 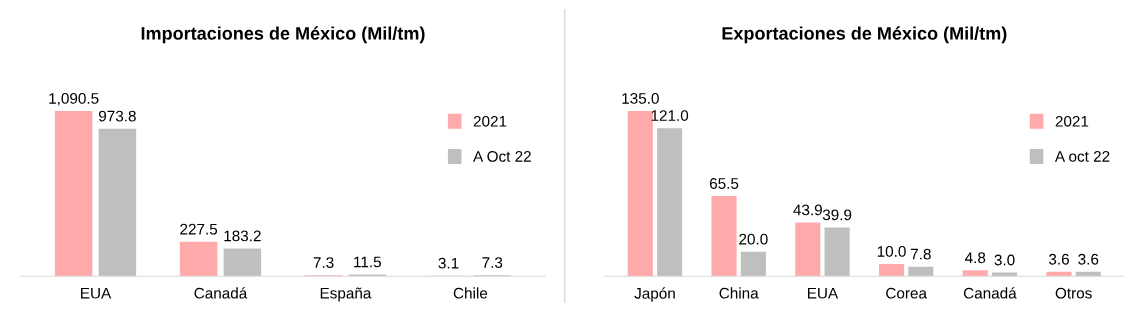 I want to click on legend-label: A Oct 22, so click(x=502, y=156).